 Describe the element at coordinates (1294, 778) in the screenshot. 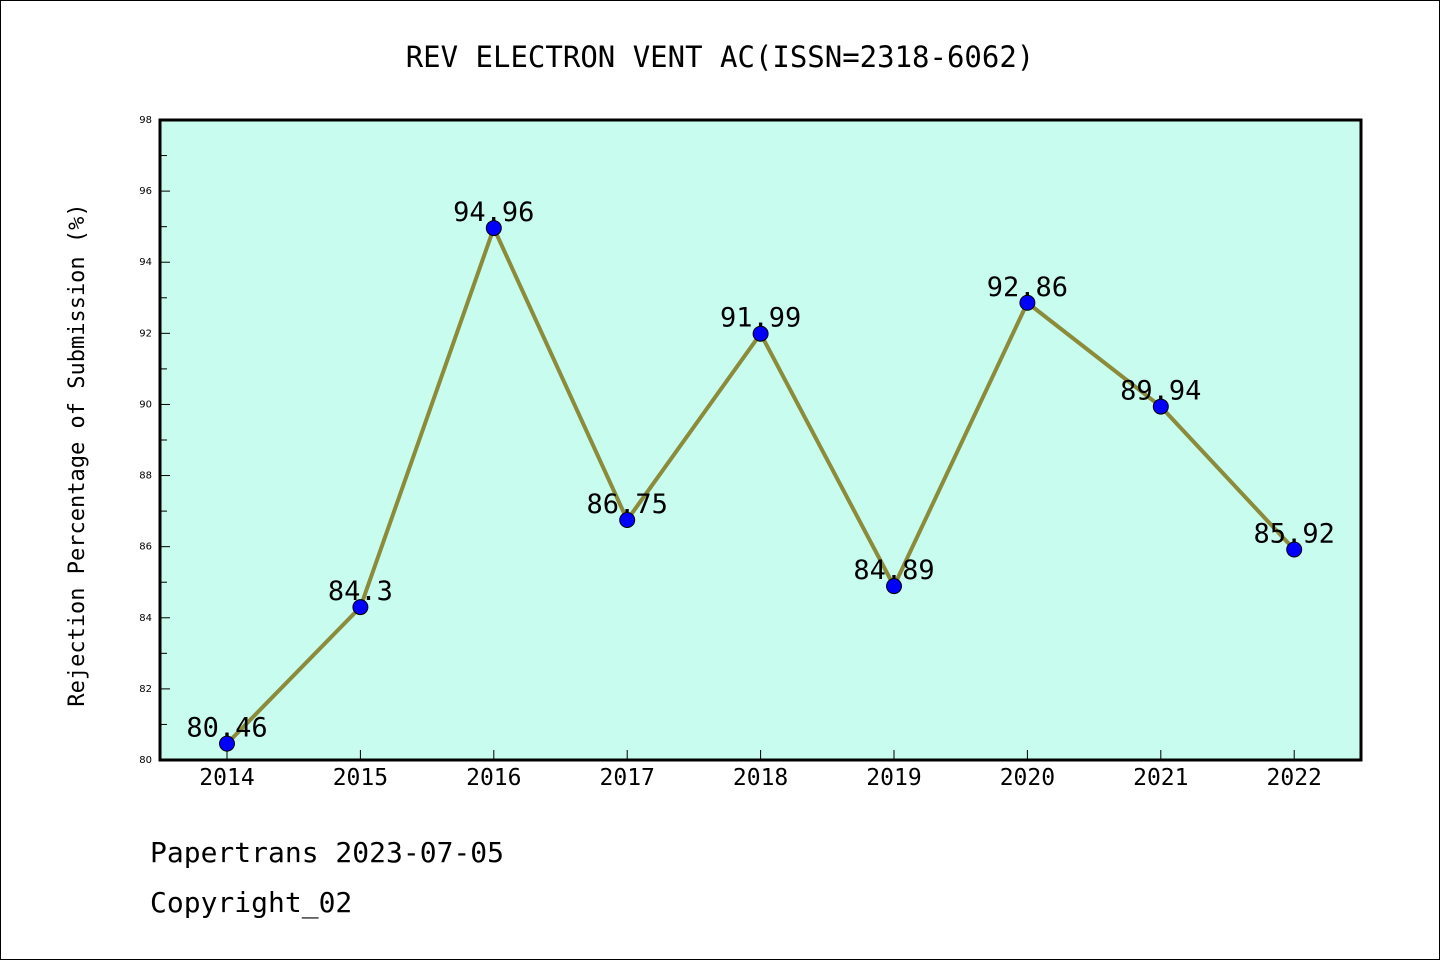

I see `x-tick-label: 2022` at that location.